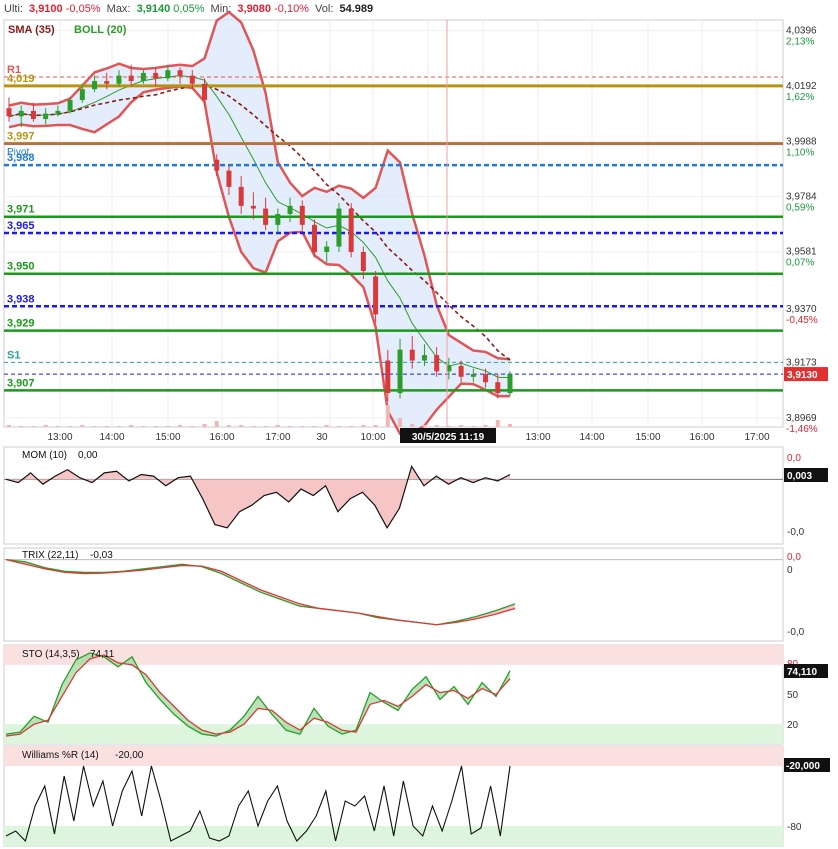 The width and height of the screenshot is (838, 849). I want to click on price-tick-pct: -0,45%, so click(802, 320).